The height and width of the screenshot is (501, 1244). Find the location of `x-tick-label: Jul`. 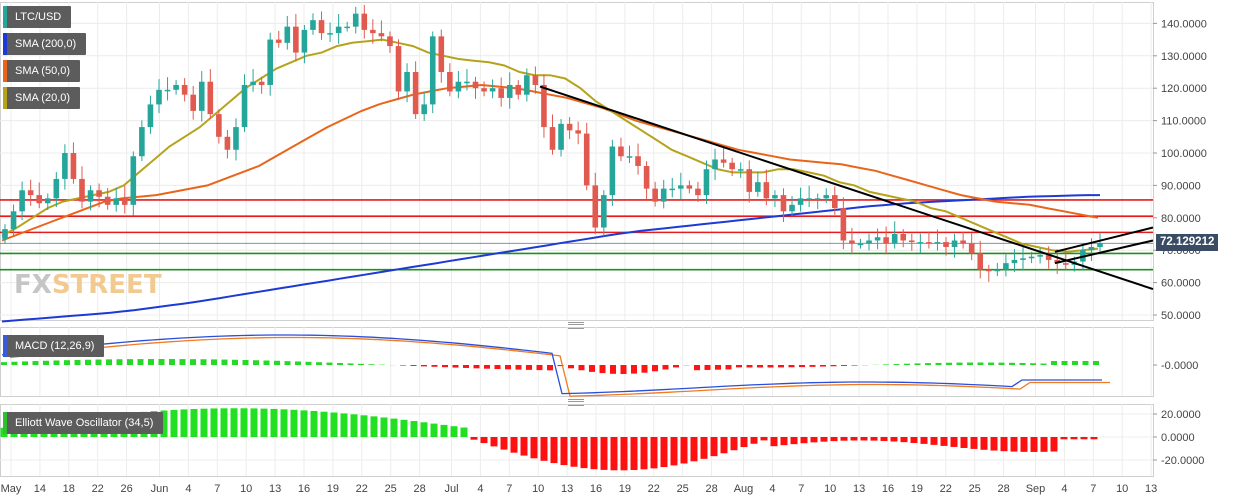

x-tick-label: Jul is located at coordinates (451, 489).